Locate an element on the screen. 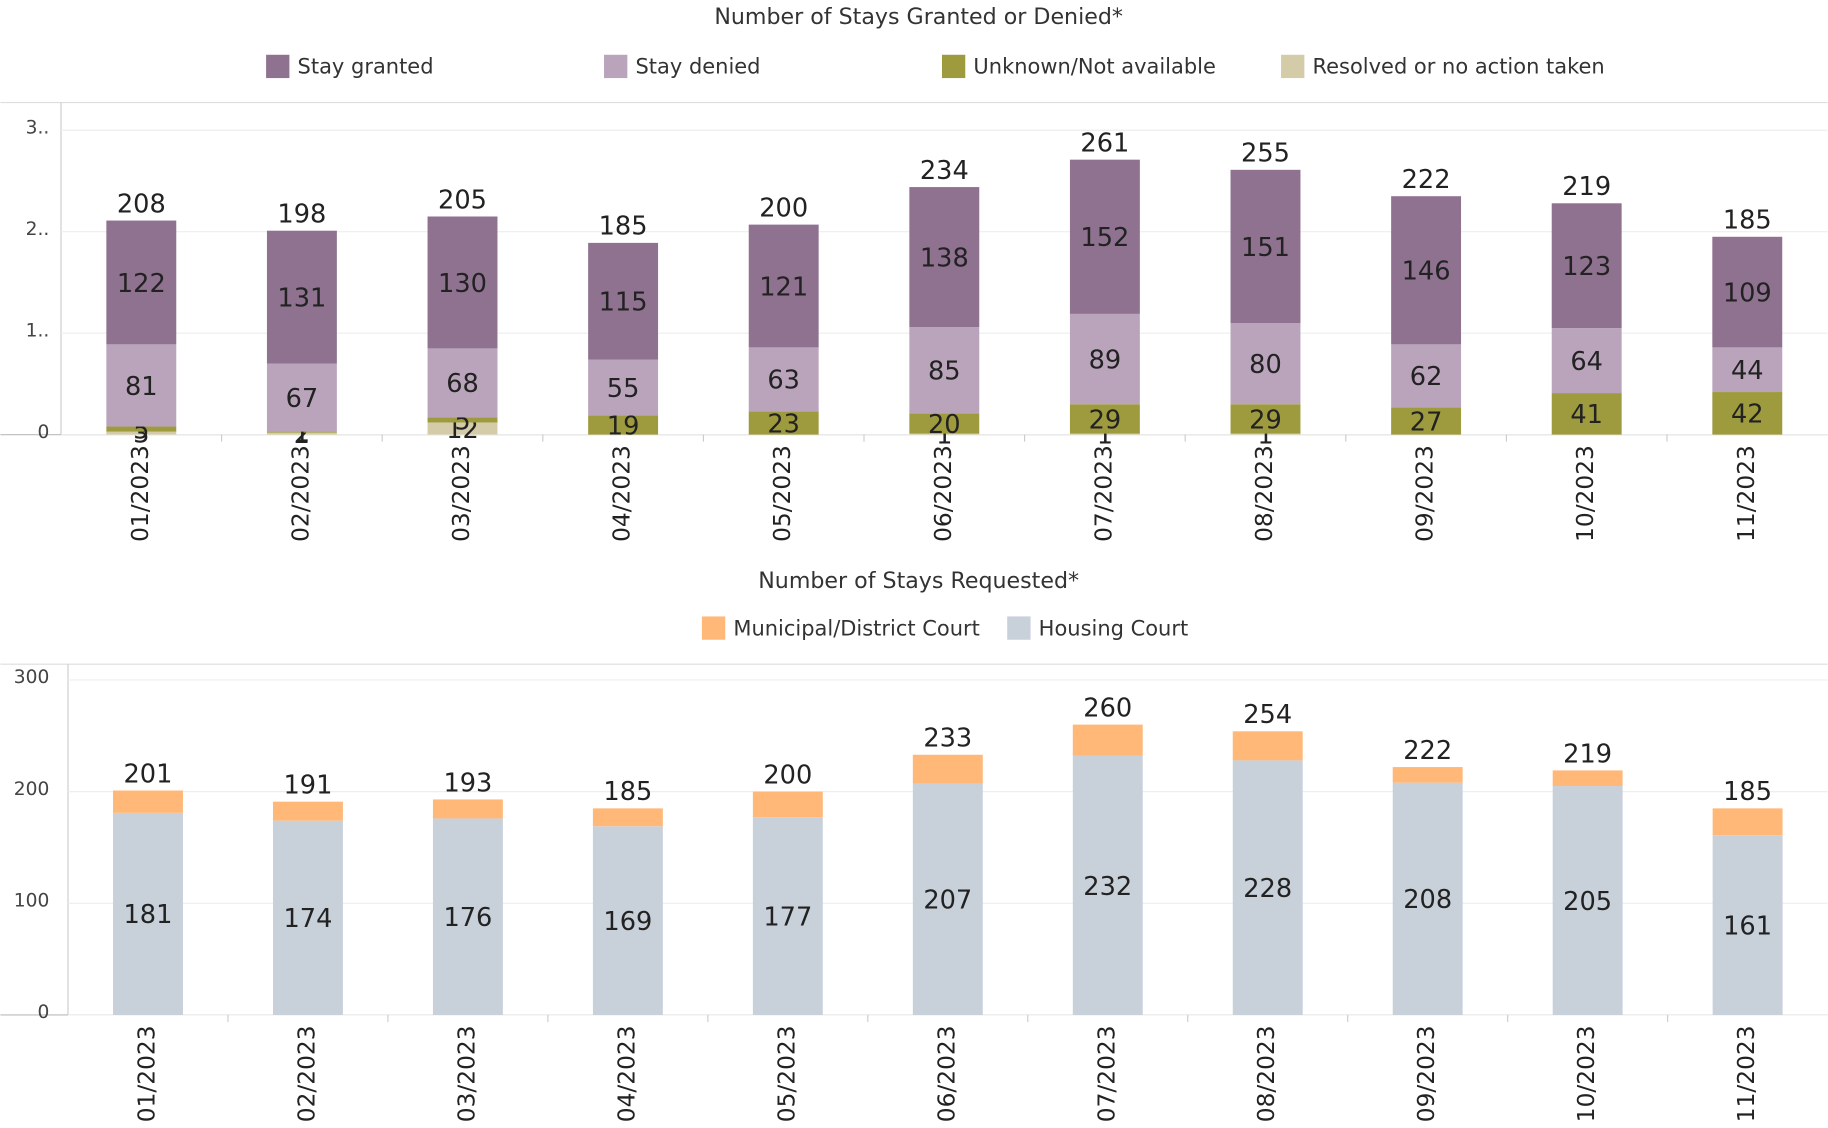 The height and width of the screenshot is (1128, 1828). total-label: 260 is located at coordinates (1107, 708).